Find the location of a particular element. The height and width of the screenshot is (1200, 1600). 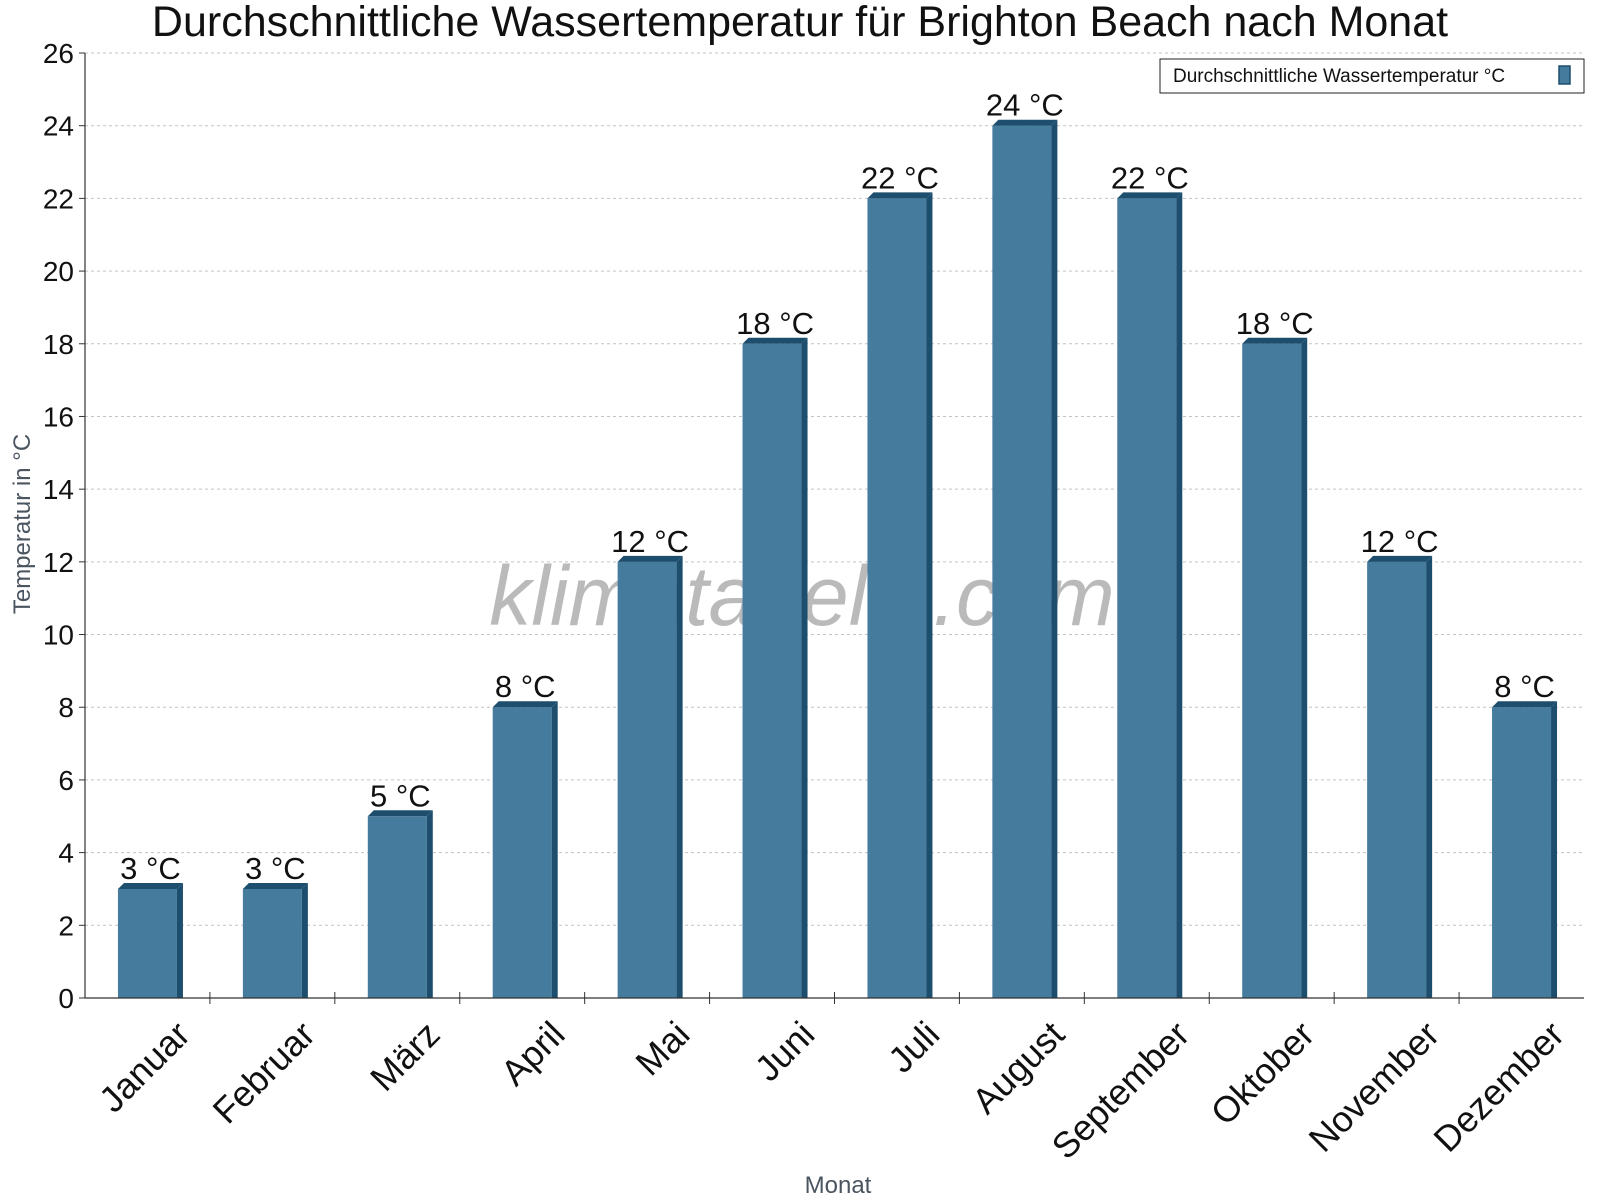

y-tick-label: 14 is located at coordinates (58, 489).